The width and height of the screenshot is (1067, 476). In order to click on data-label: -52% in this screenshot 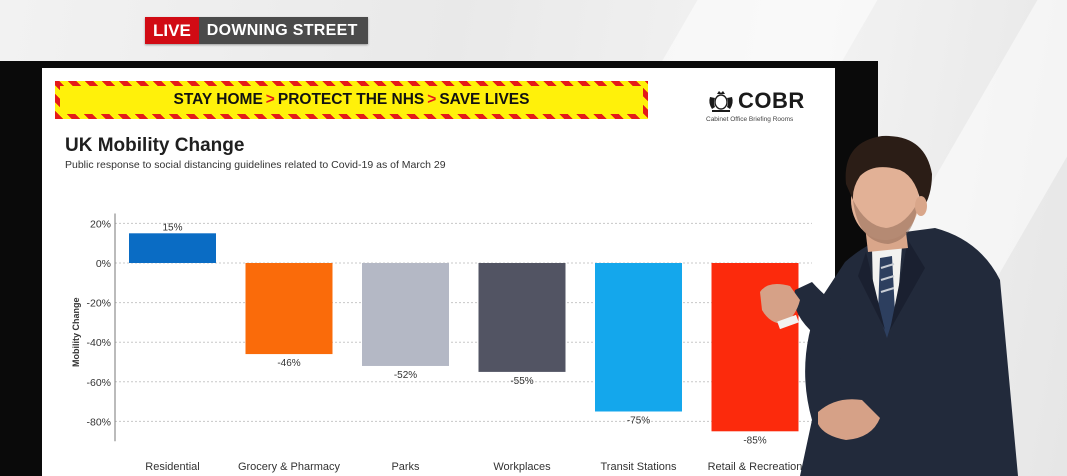, I will do `click(405, 375)`.